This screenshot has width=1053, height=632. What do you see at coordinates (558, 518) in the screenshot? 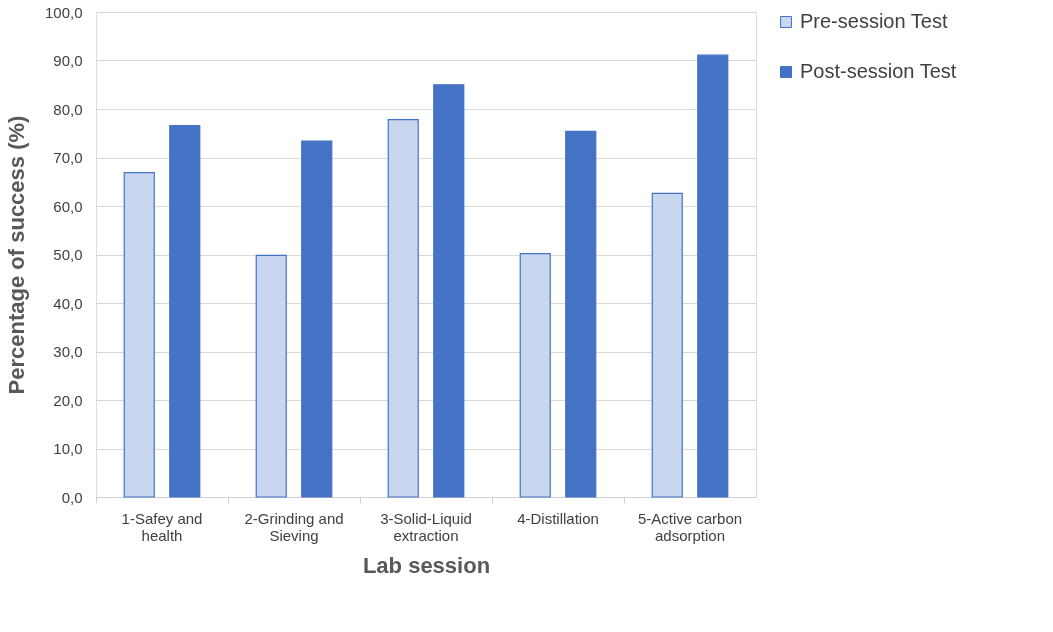
I see `x-tick-label: 4-Distillation` at bounding box center [558, 518].